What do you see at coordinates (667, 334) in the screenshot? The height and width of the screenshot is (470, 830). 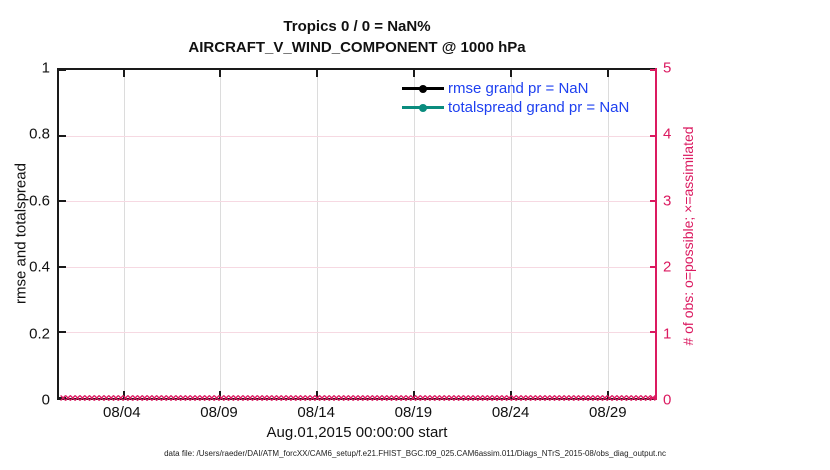 I see `right-tick-label: 1` at bounding box center [667, 334].